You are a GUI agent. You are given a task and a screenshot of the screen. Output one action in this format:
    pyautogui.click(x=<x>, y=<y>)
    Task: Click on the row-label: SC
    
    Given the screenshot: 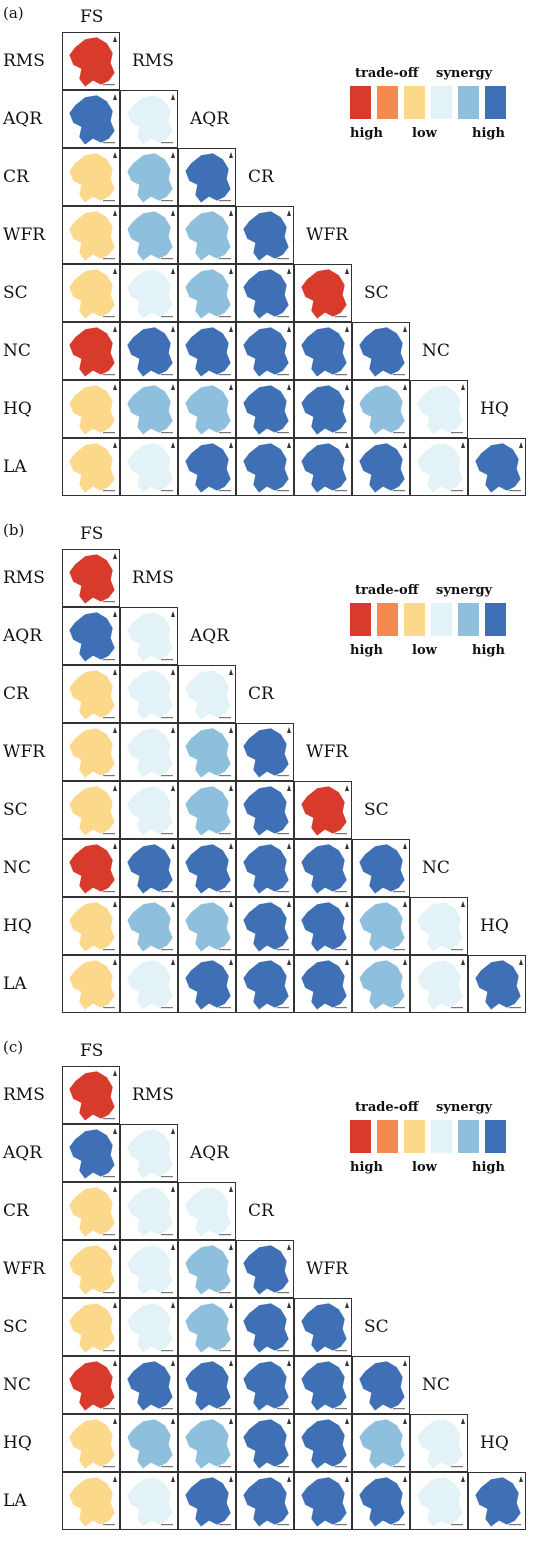 What is the action you would take?
    pyautogui.click(x=15, y=293)
    